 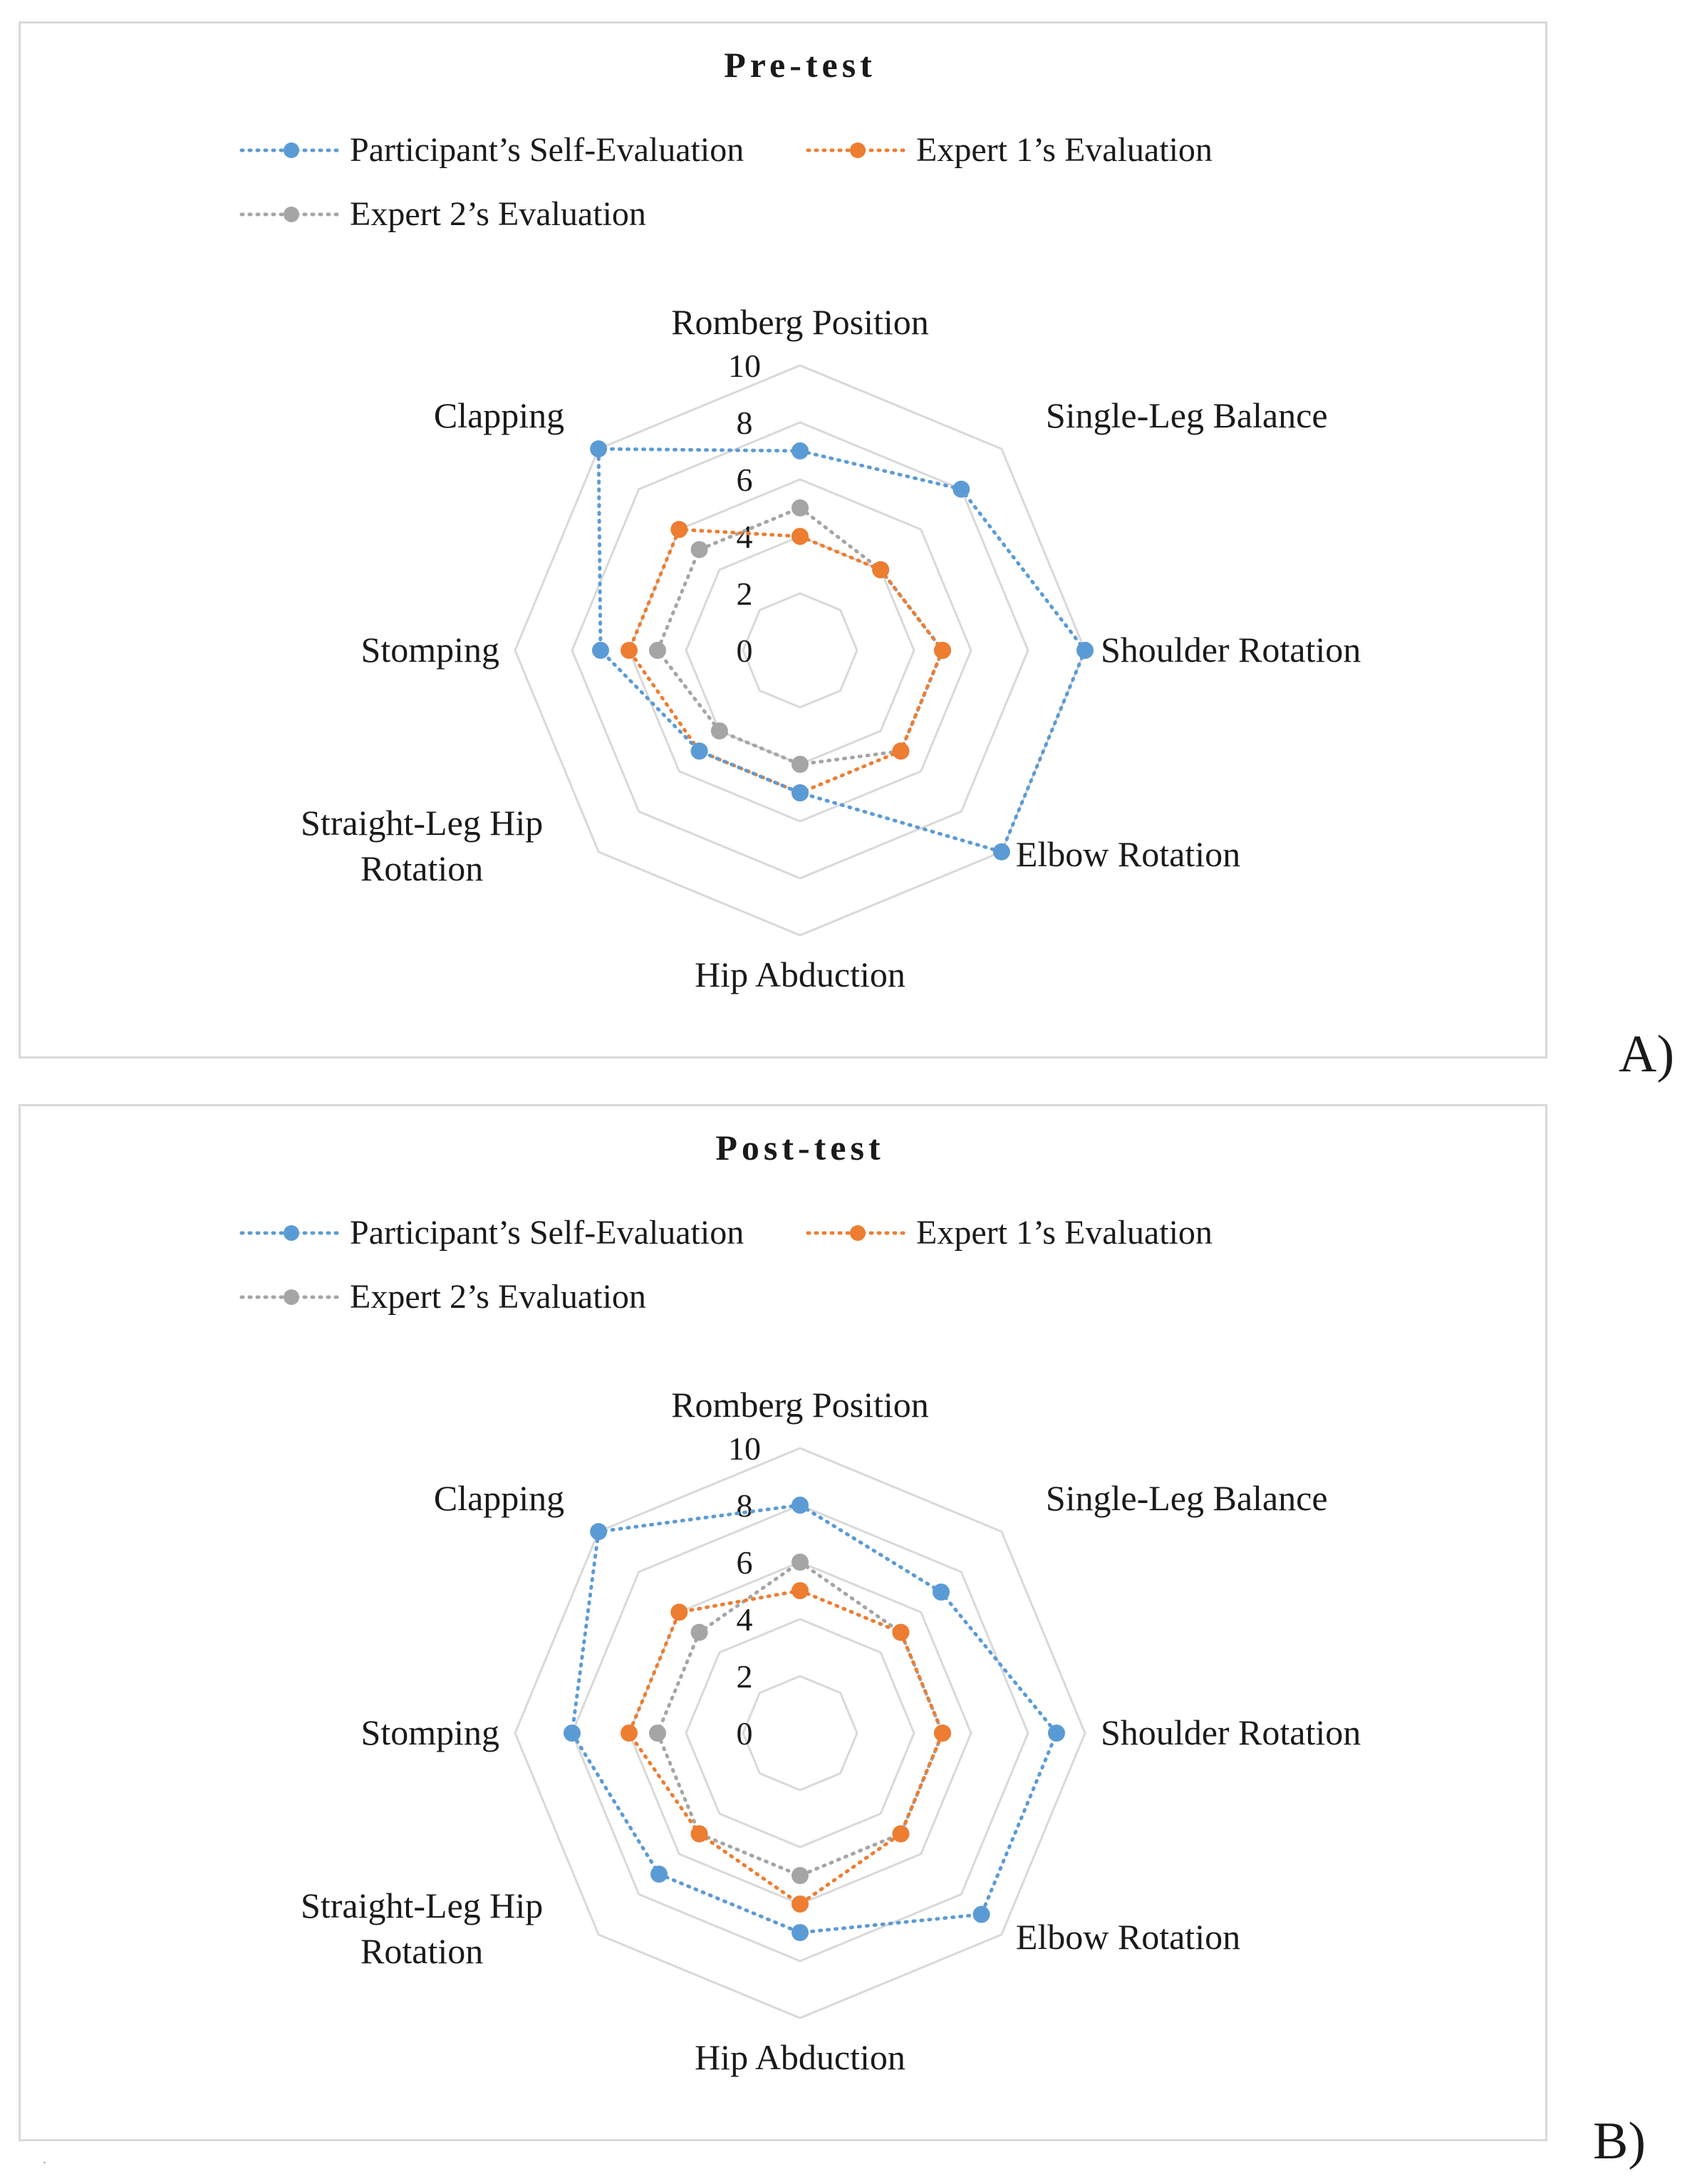 I want to click on legend-item-expert2: Expert 2’s Evaluation, so click(x=443, y=214).